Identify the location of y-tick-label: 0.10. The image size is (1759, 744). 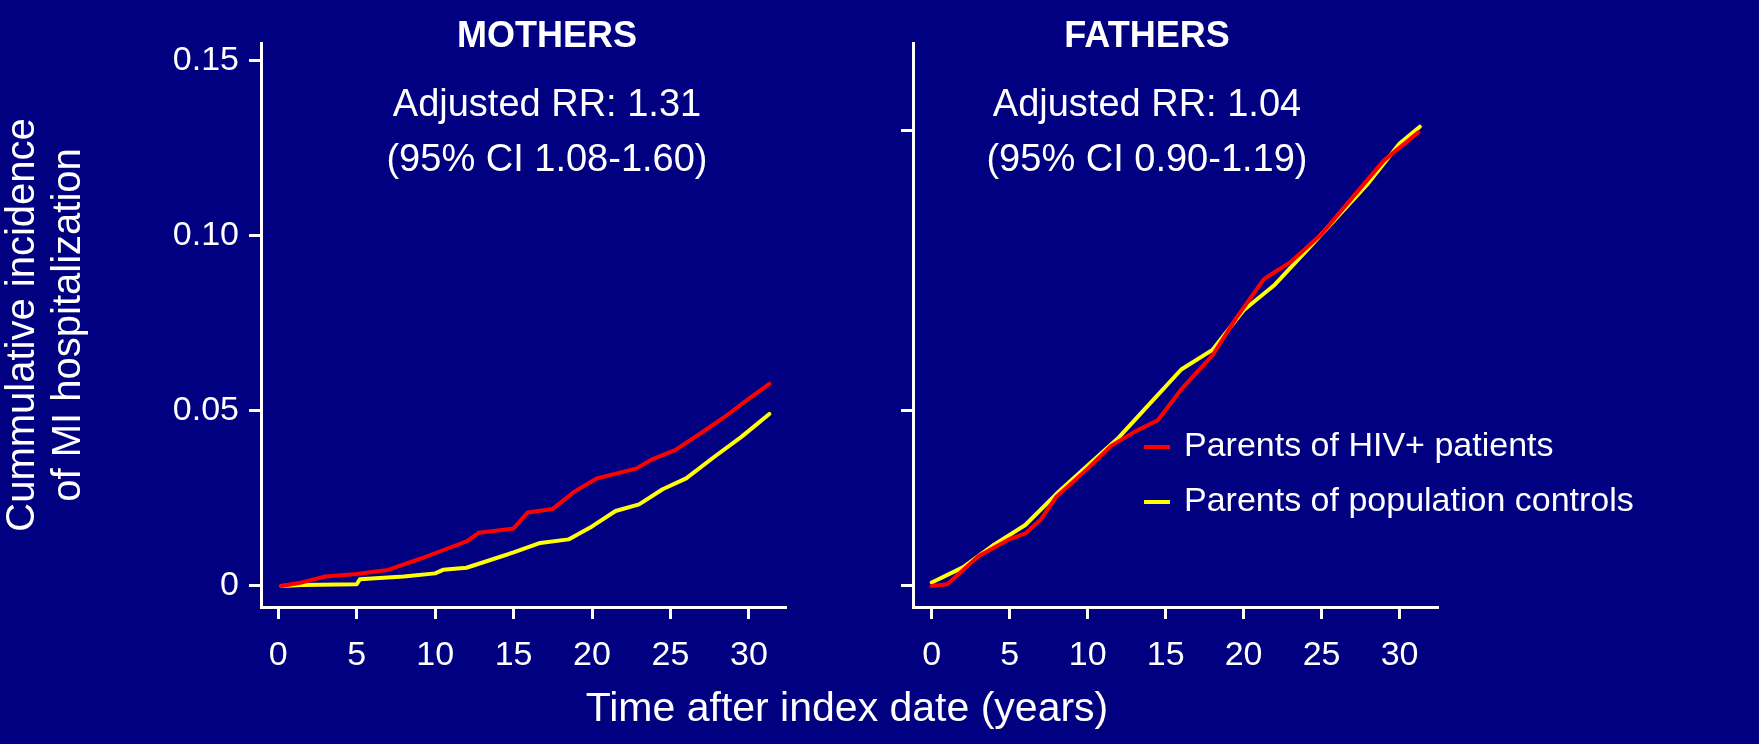
(205, 233).